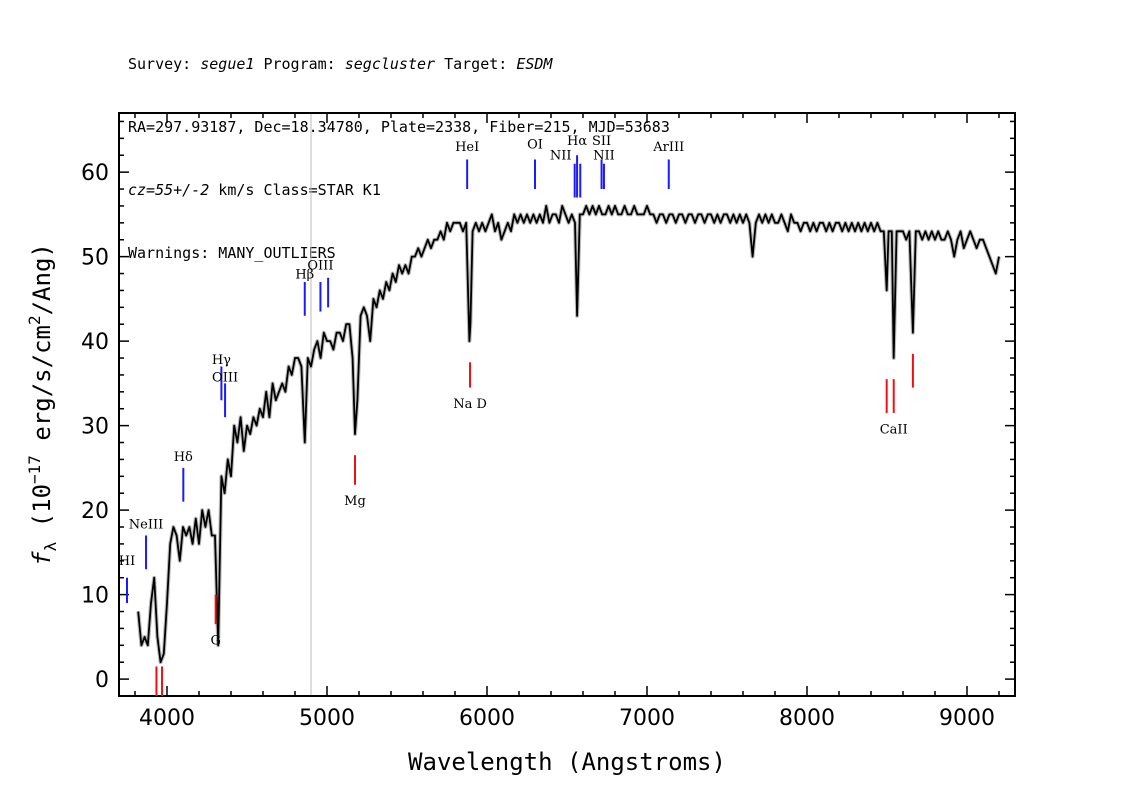  What do you see at coordinates (95, 258) in the screenshot?
I see `y-tick-label: 50` at bounding box center [95, 258].